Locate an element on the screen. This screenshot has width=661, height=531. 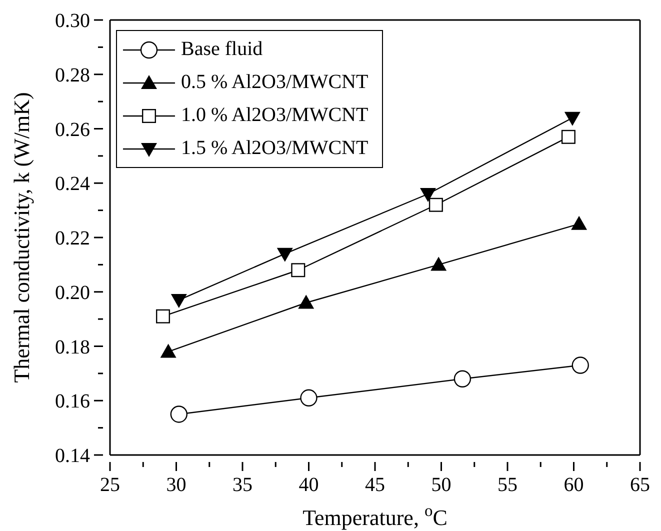
legend-label: Base fluid is located at coordinates (222, 49).